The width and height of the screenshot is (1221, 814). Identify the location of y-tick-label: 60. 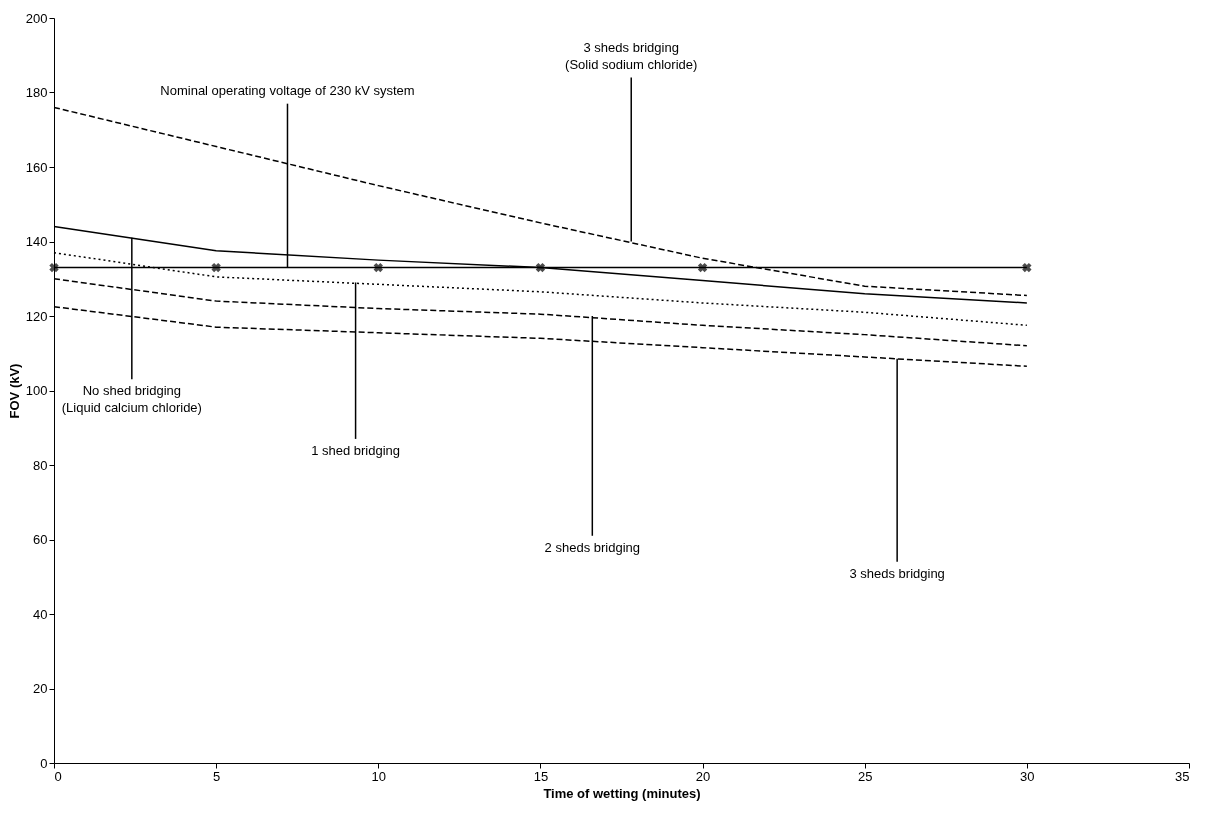
(40, 539).